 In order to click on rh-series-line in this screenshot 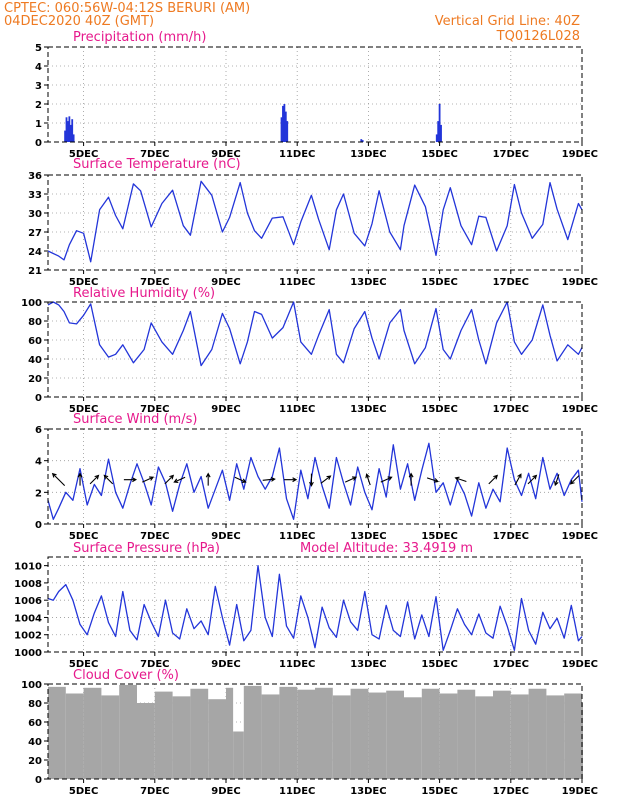, I will do `click(315, 334)`.